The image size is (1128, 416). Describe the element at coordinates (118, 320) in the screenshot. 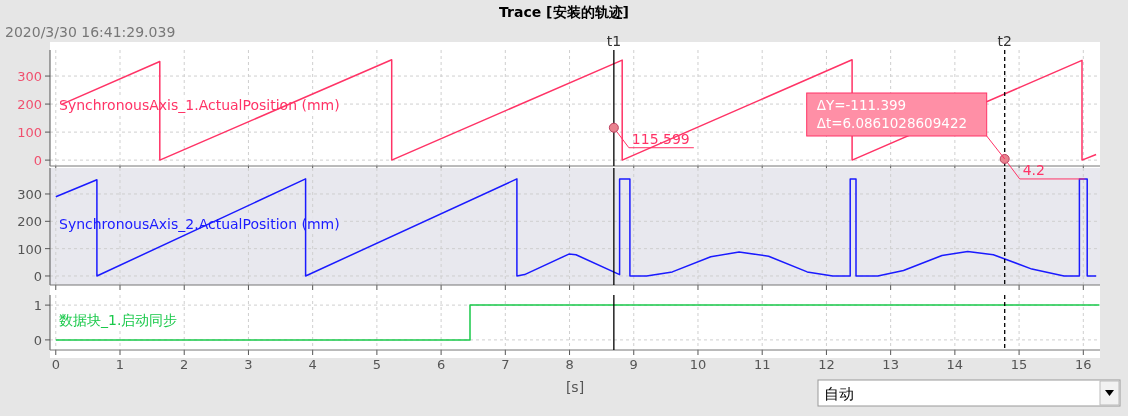

I see `series-label: 数据块_1.启动同步` at that location.